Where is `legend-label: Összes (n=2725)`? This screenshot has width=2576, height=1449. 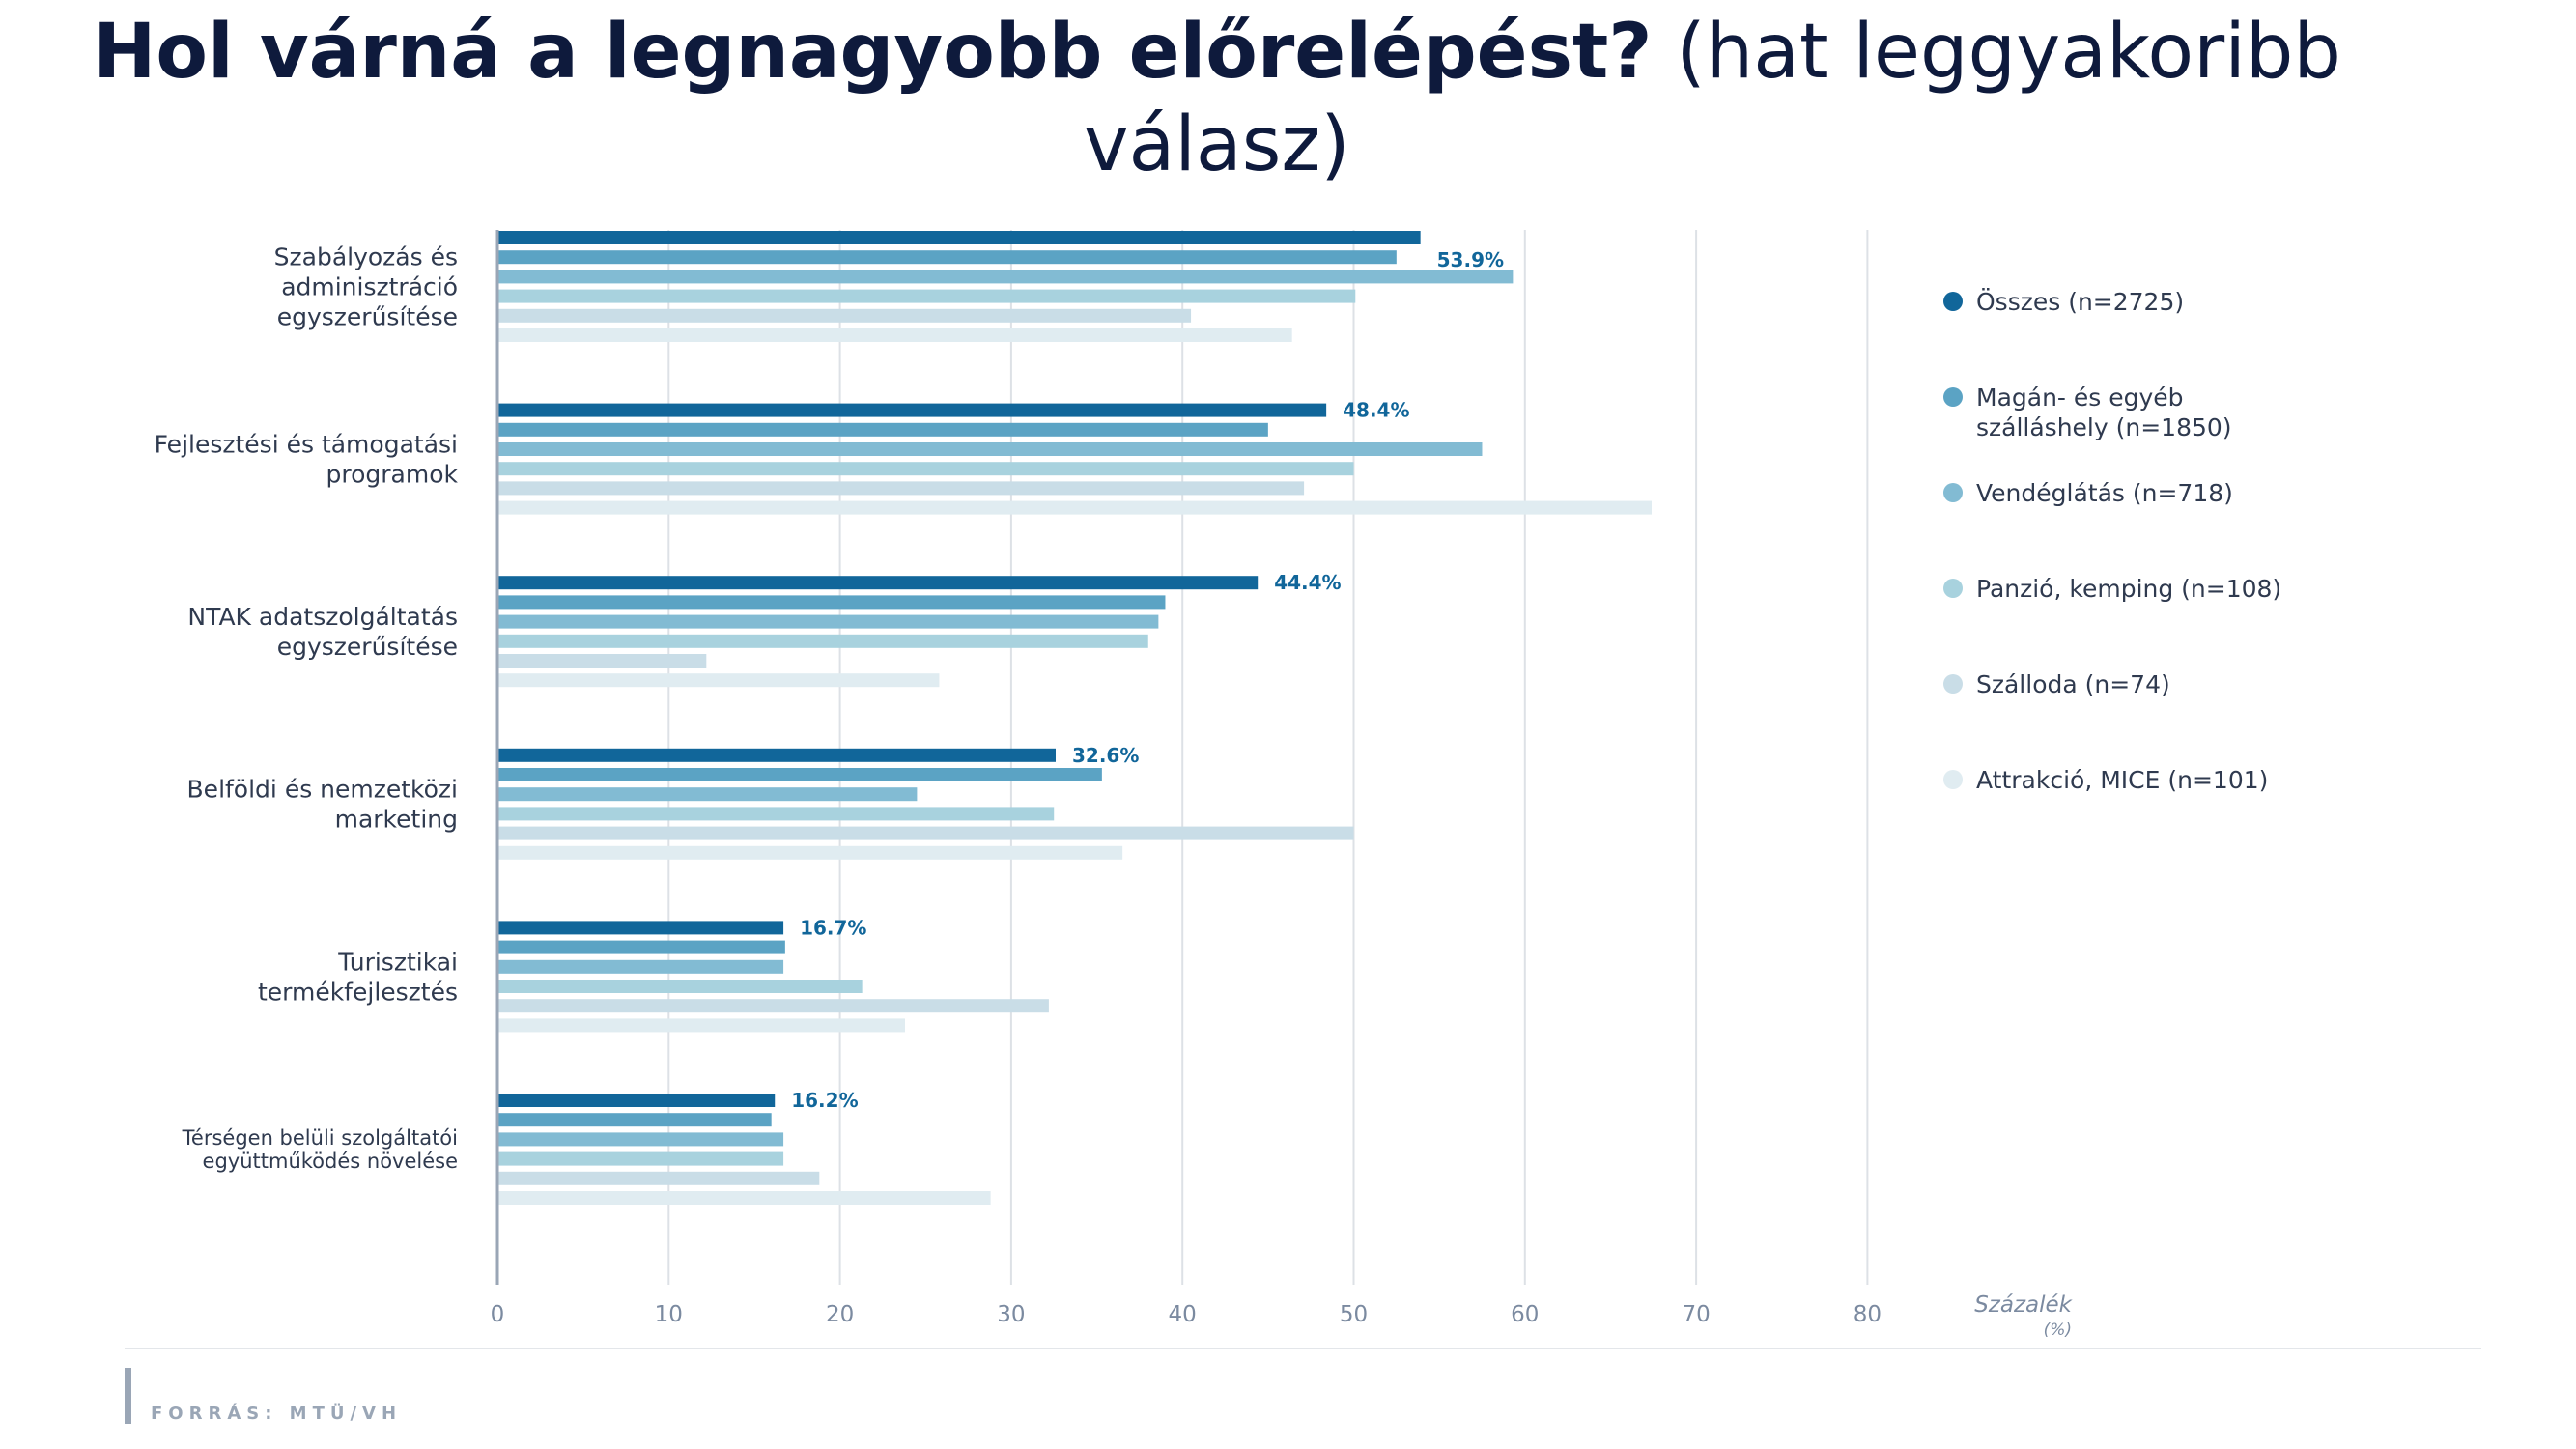 legend-label: Összes (n=2725) is located at coordinates (2080, 302).